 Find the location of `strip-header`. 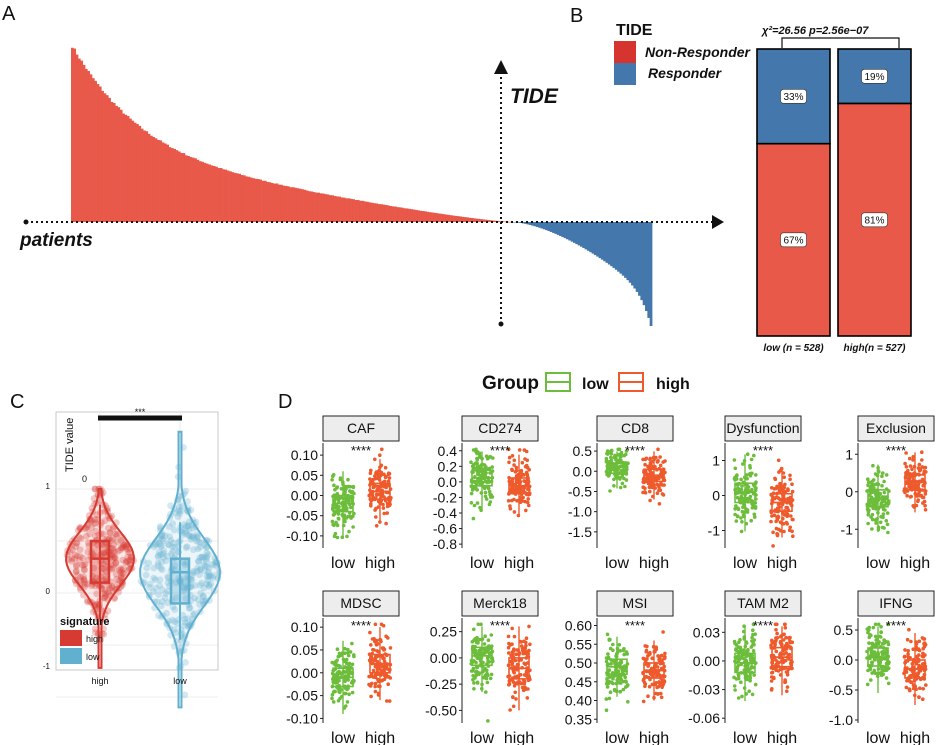

strip-header is located at coordinates (635, 428).